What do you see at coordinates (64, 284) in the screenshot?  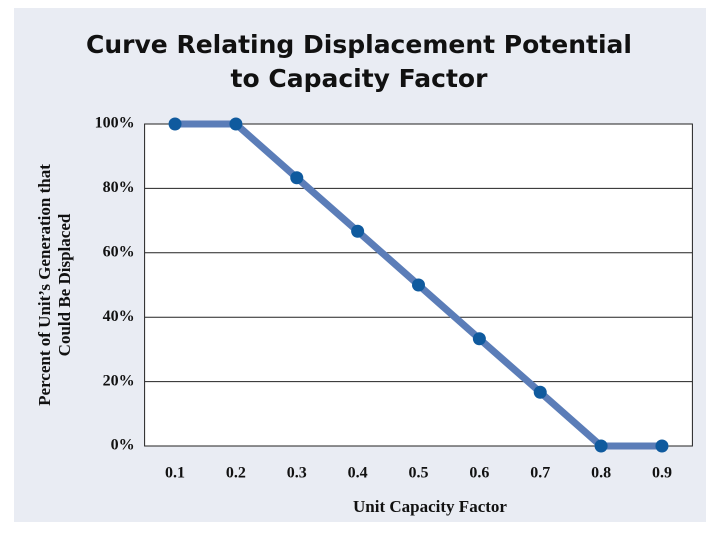 I see `y-axis-label: Could Be Displaced` at bounding box center [64, 284].